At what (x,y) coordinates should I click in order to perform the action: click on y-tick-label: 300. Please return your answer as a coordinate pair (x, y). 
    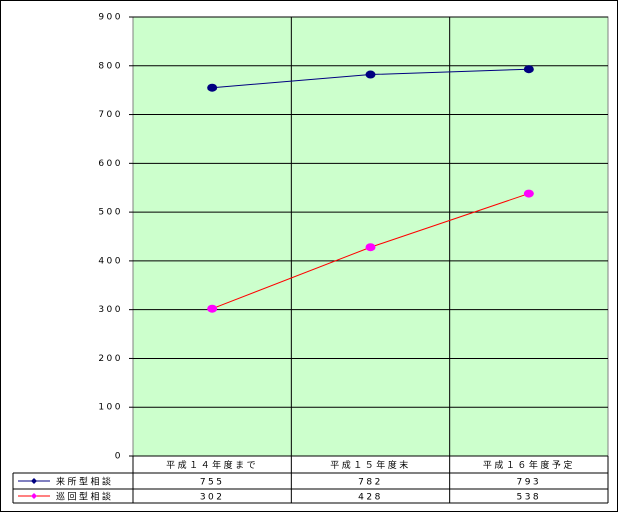
    Looking at the image, I should click on (110, 310).